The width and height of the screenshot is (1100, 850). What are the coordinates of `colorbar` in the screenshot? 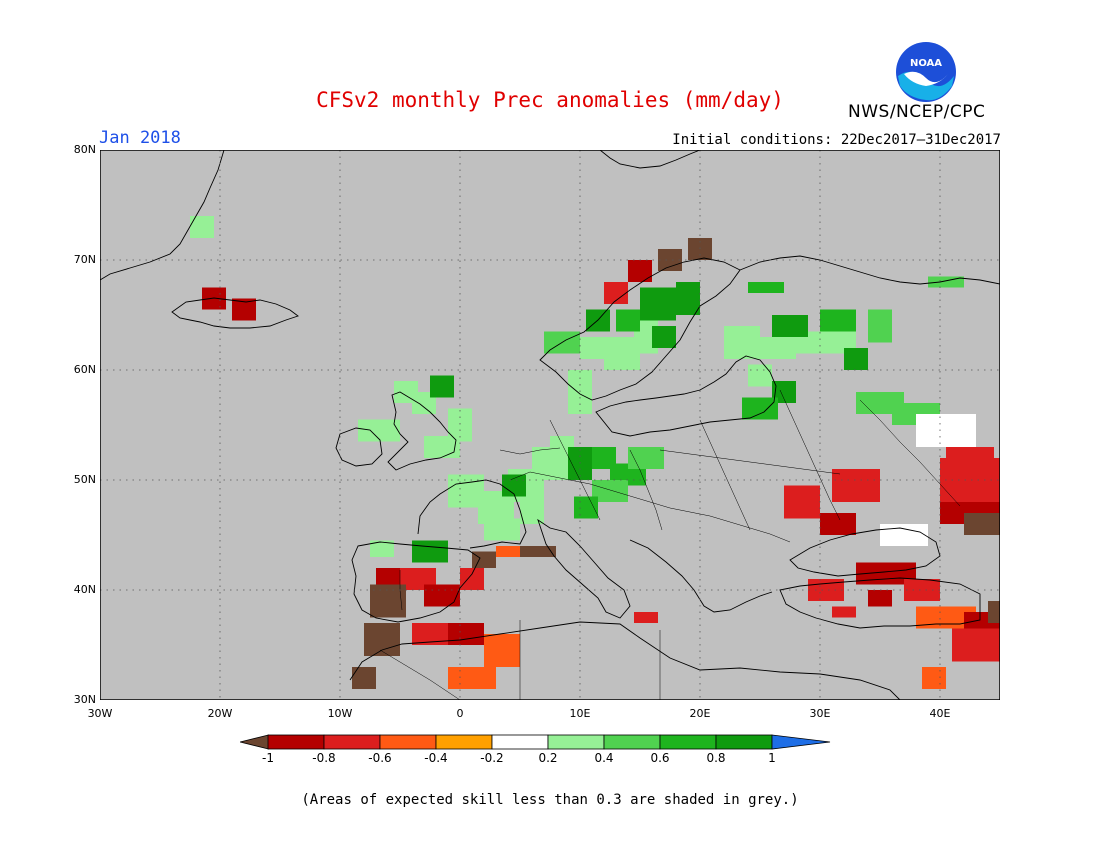 It's located at (535, 742).